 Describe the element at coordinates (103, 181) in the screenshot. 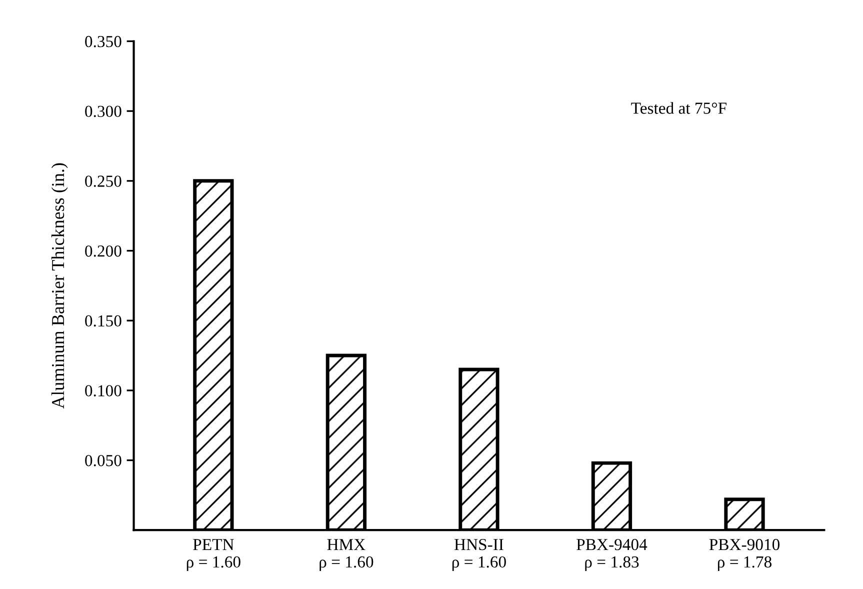

I see `y-tick-label: 0.250` at that location.